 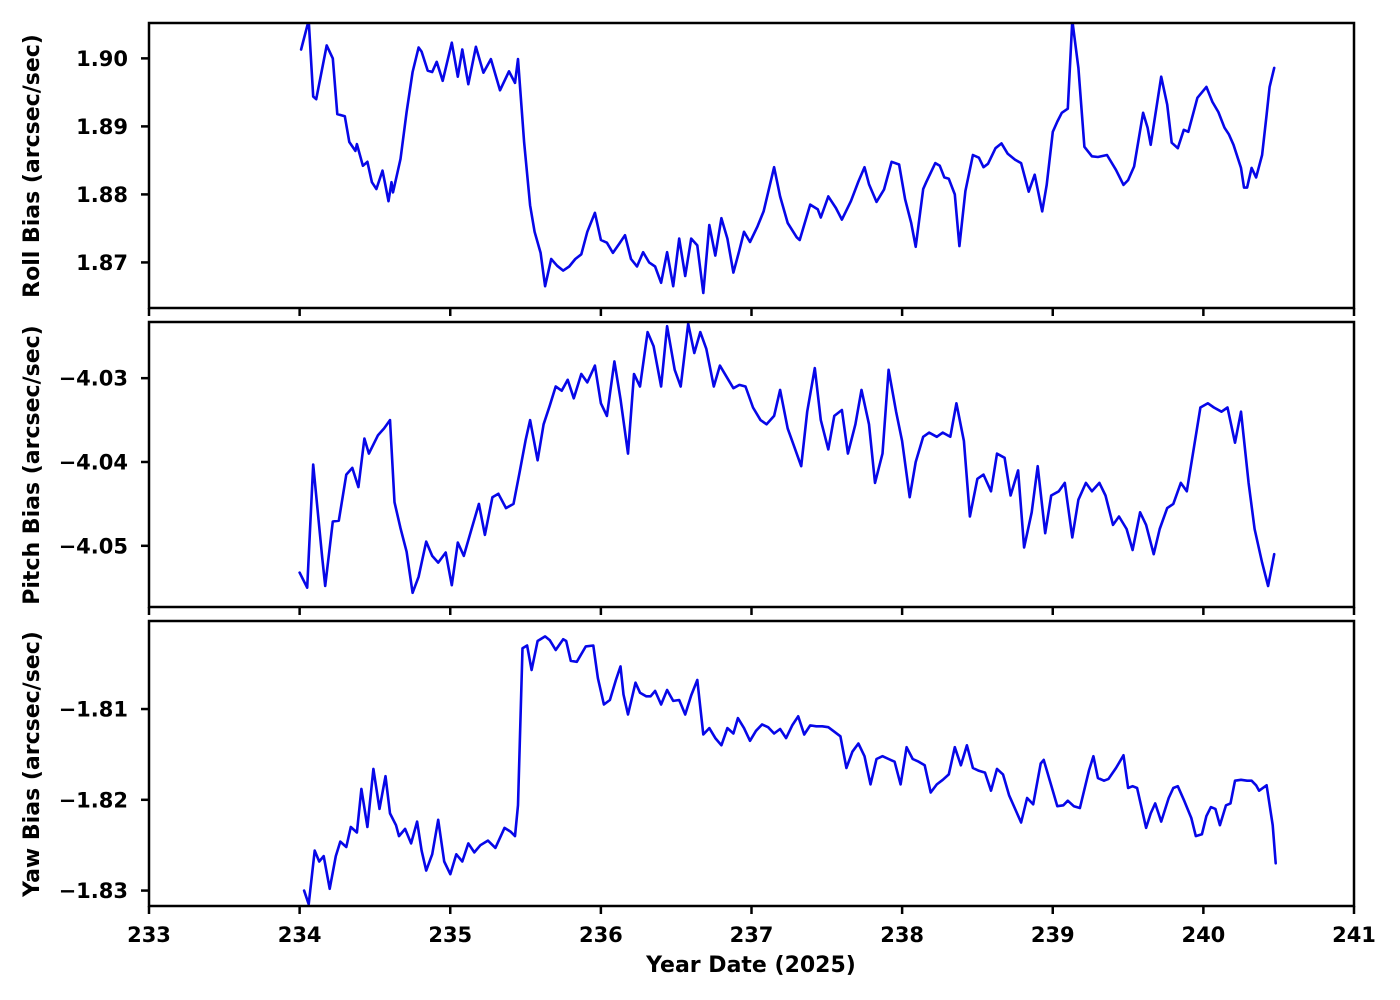 What do you see at coordinates (1203, 935) in the screenshot?
I see `x-tick-label: 240` at bounding box center [1203, 935].